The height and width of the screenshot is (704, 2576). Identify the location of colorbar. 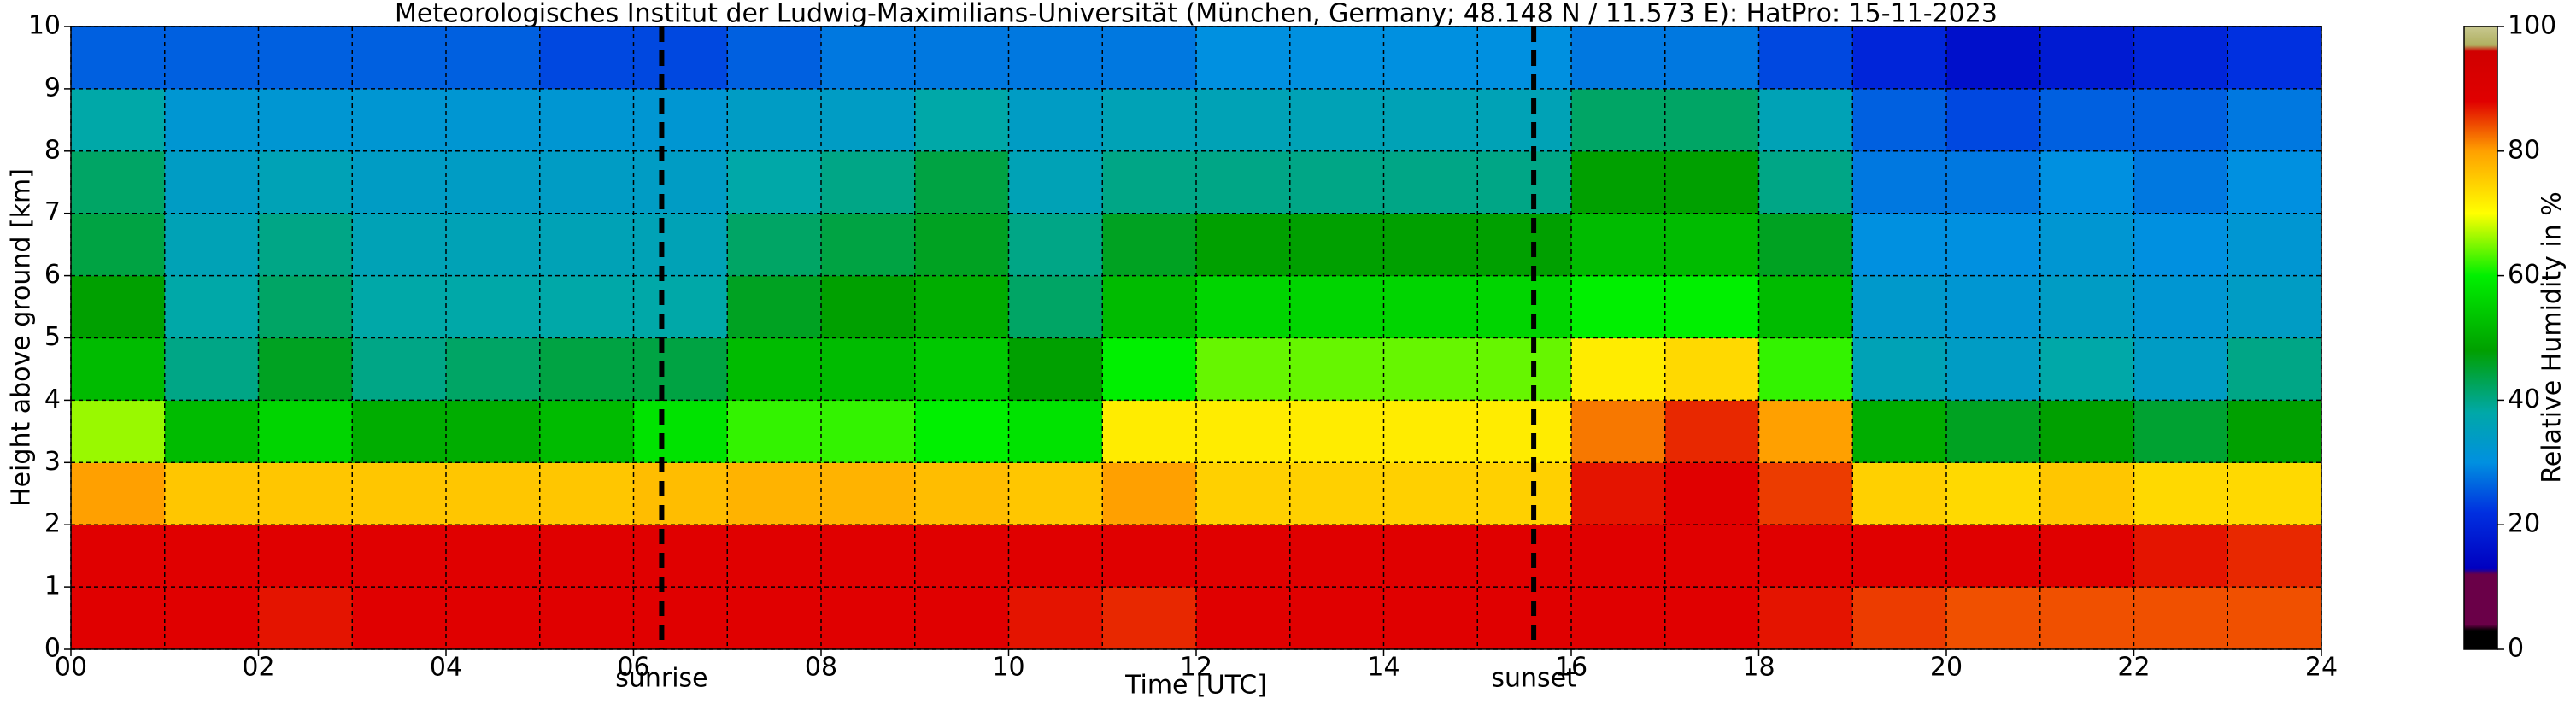
(2480, 338).